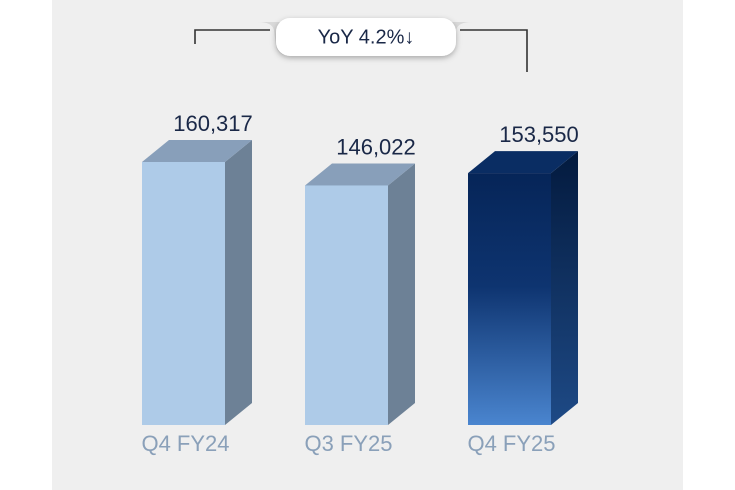  I want to click on x-tick-label: Q3 FY25, so click(348, 443).